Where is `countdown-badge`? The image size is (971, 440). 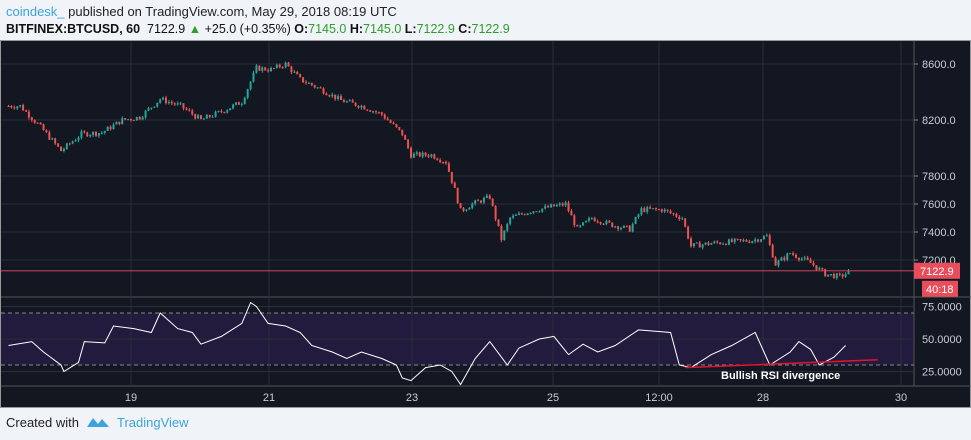
countdown-badge is located at coordinates (940, 288).